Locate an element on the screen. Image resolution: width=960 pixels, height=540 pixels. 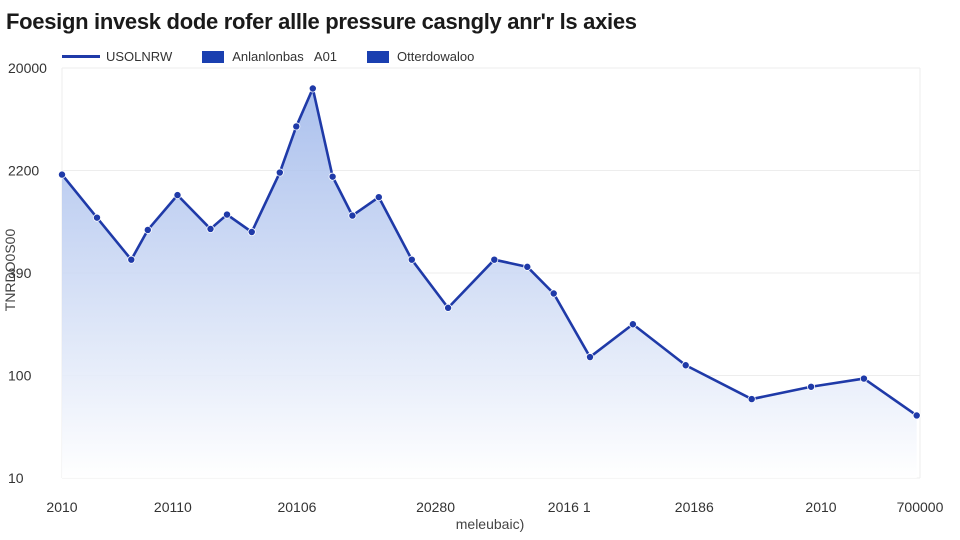
legend-item-second: Anlanlonbas A01 is located at coordinates (269, 56).